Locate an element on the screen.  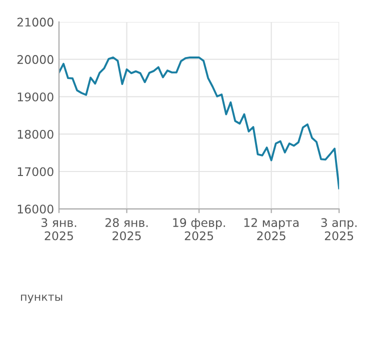
x-tick-label: 3 янв. 2025 is located at coordinates (58, 229).